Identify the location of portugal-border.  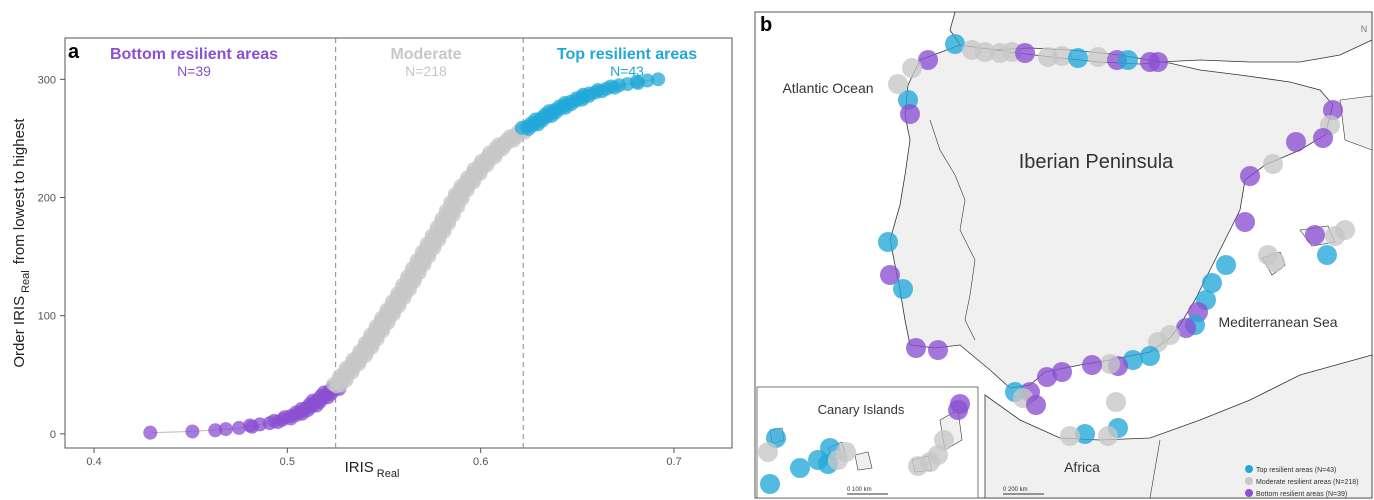
(952, 230).